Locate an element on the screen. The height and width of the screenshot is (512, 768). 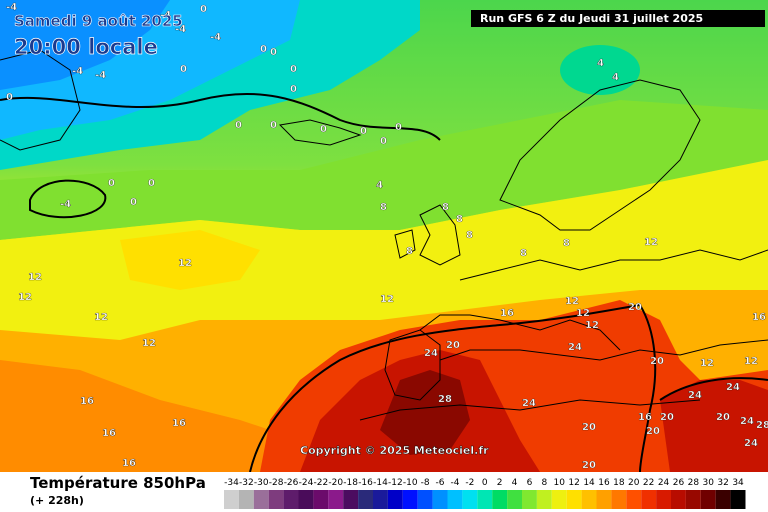
legend-label: 32 is located at coordinates (722, 483).